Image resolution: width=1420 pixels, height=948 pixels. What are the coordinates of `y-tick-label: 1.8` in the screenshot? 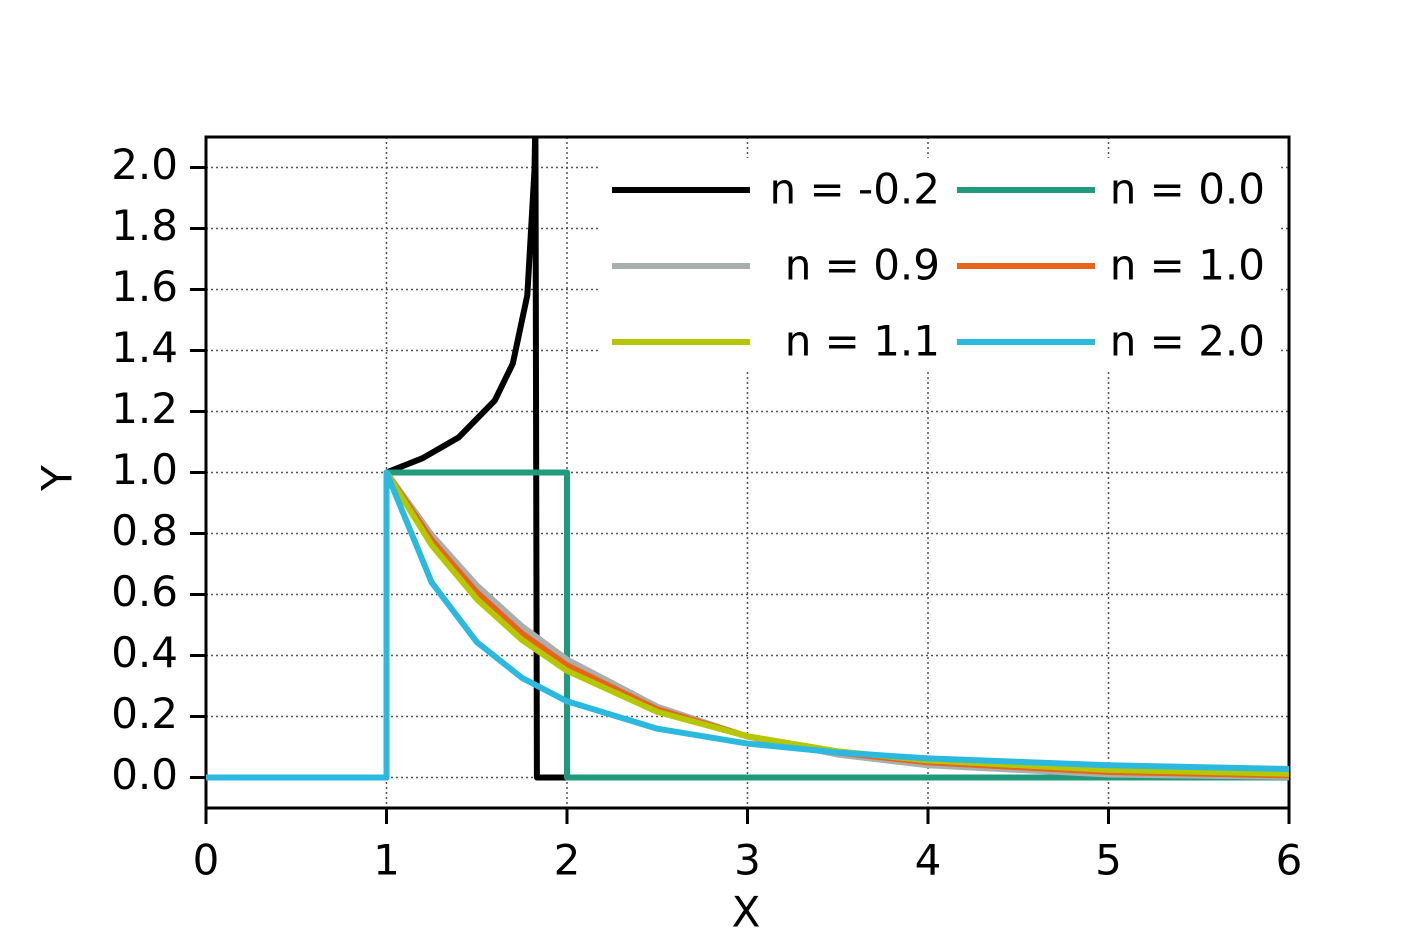 It's located at (144, 225).